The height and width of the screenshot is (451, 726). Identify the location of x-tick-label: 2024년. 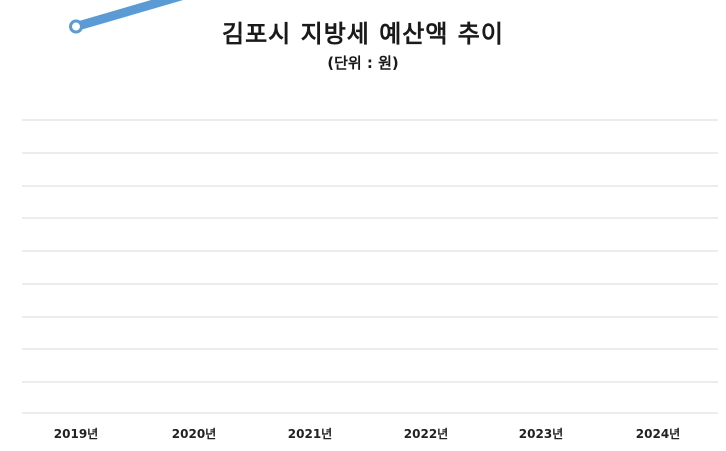
(658, 434).